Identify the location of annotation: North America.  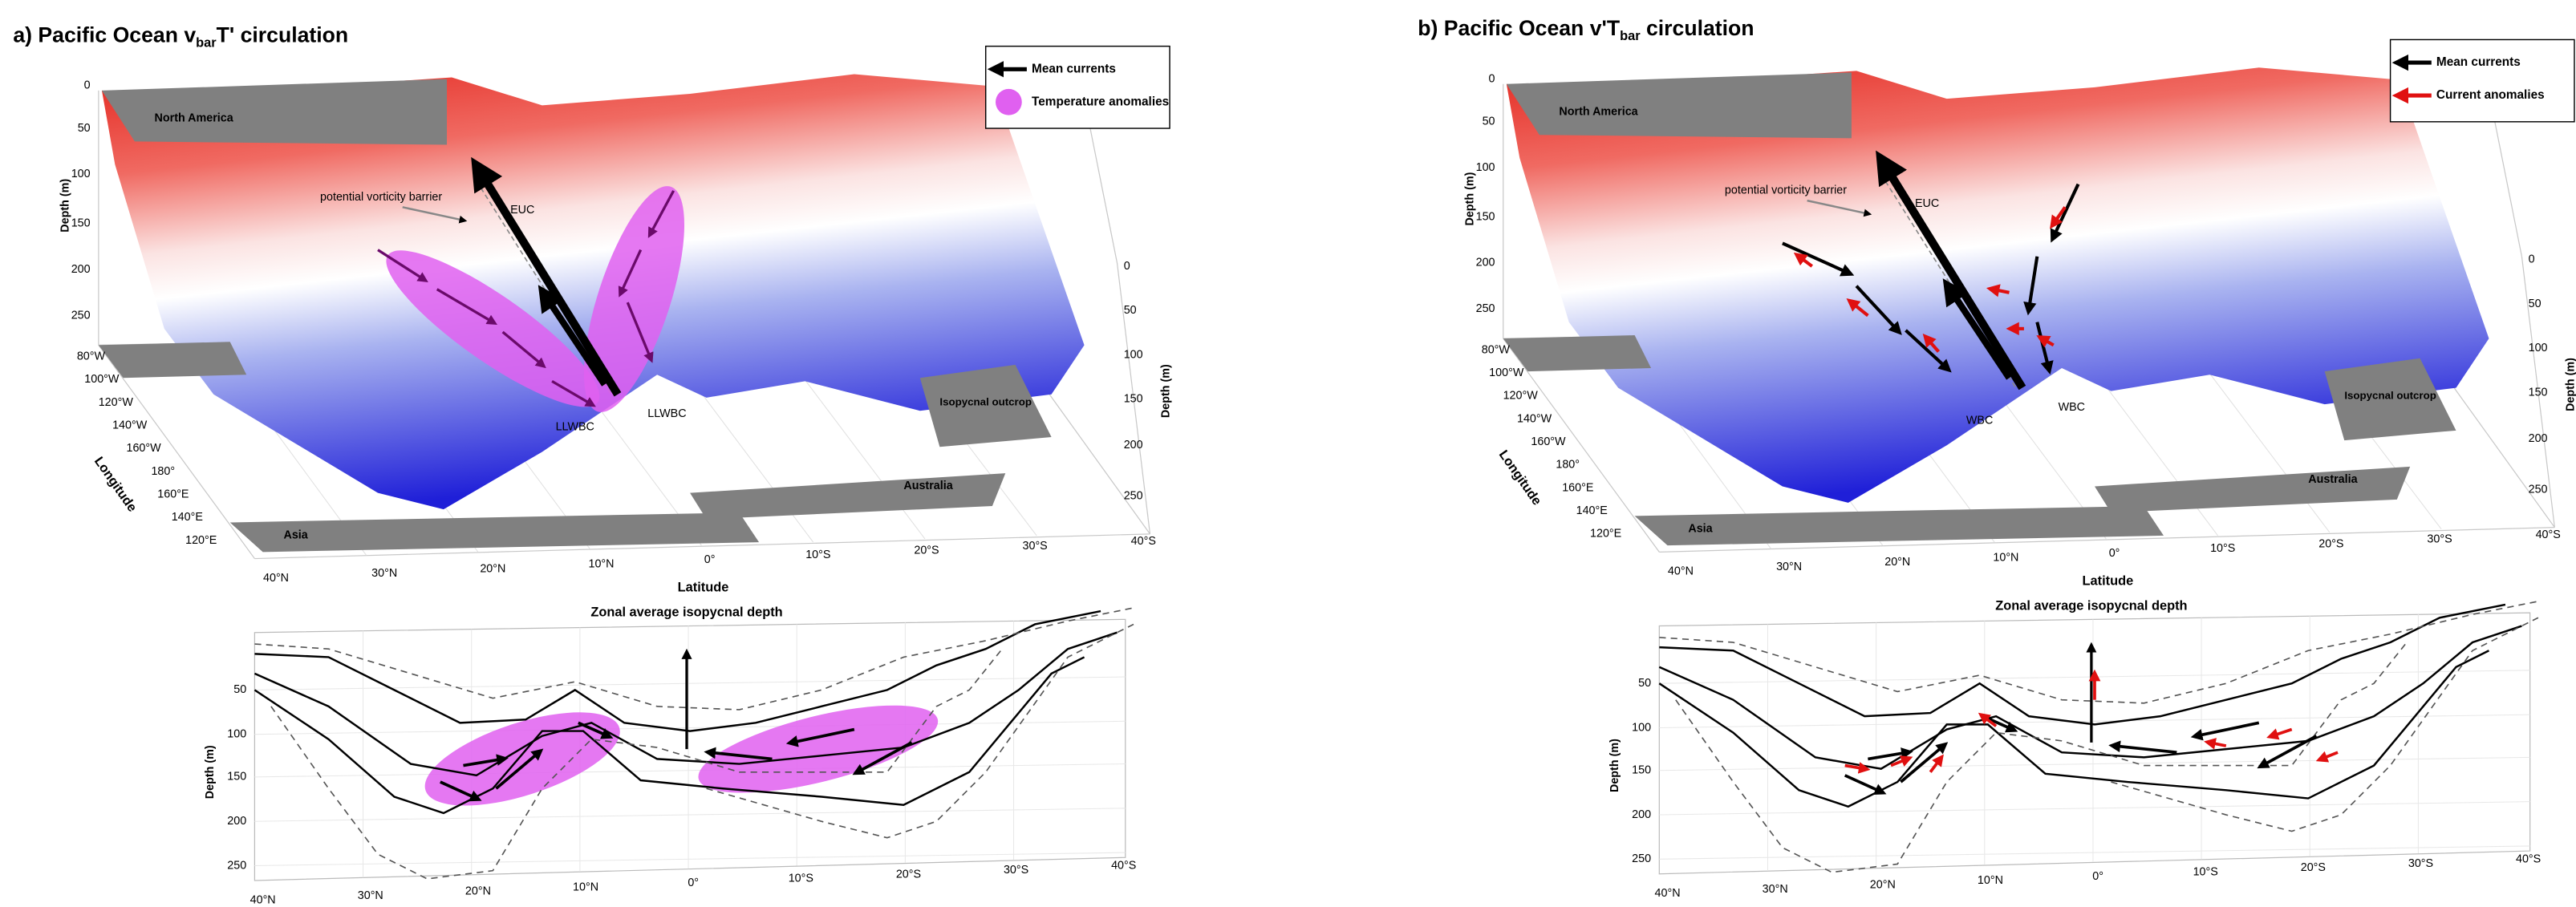
(194, 119).